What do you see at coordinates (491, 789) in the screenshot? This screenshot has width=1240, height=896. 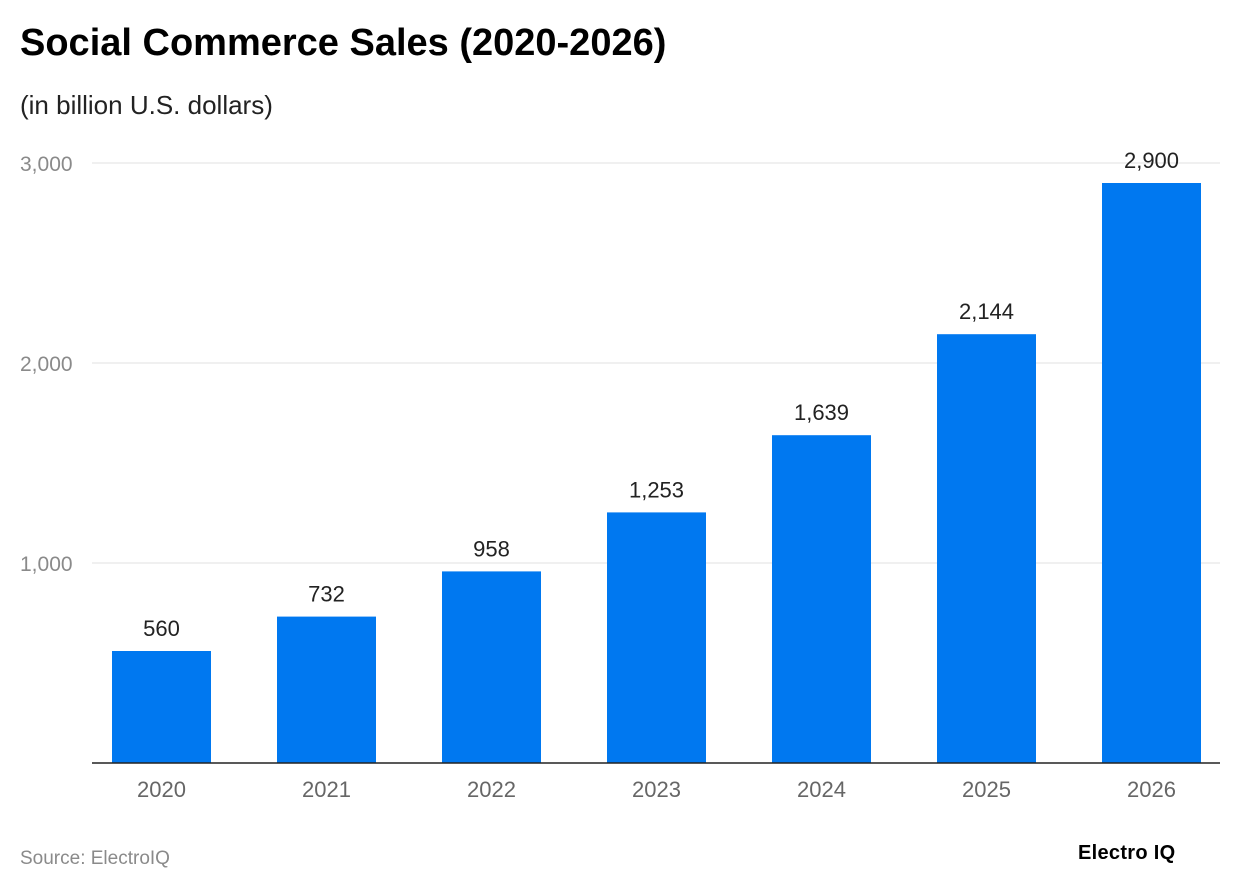 I see `x-tick-label: 2022` at bounding box center [491, 789].